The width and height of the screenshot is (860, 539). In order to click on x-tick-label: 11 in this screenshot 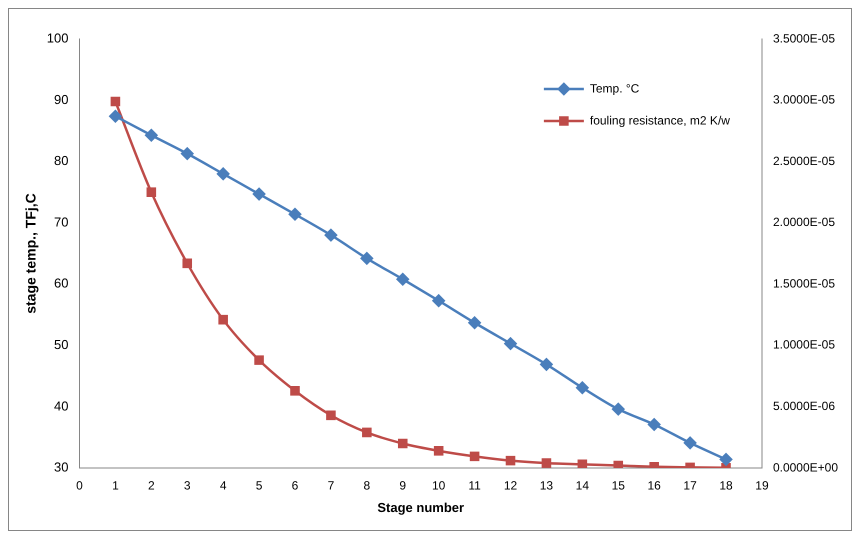, I will do `click(475, 485)`.